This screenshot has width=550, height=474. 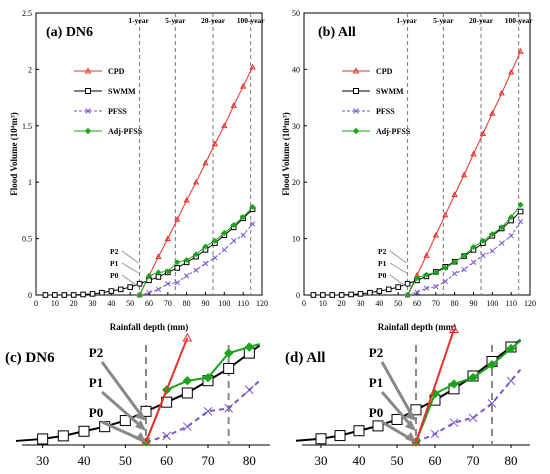 I want to click on pb-point-2-7-b, so click(x=473, y=262).